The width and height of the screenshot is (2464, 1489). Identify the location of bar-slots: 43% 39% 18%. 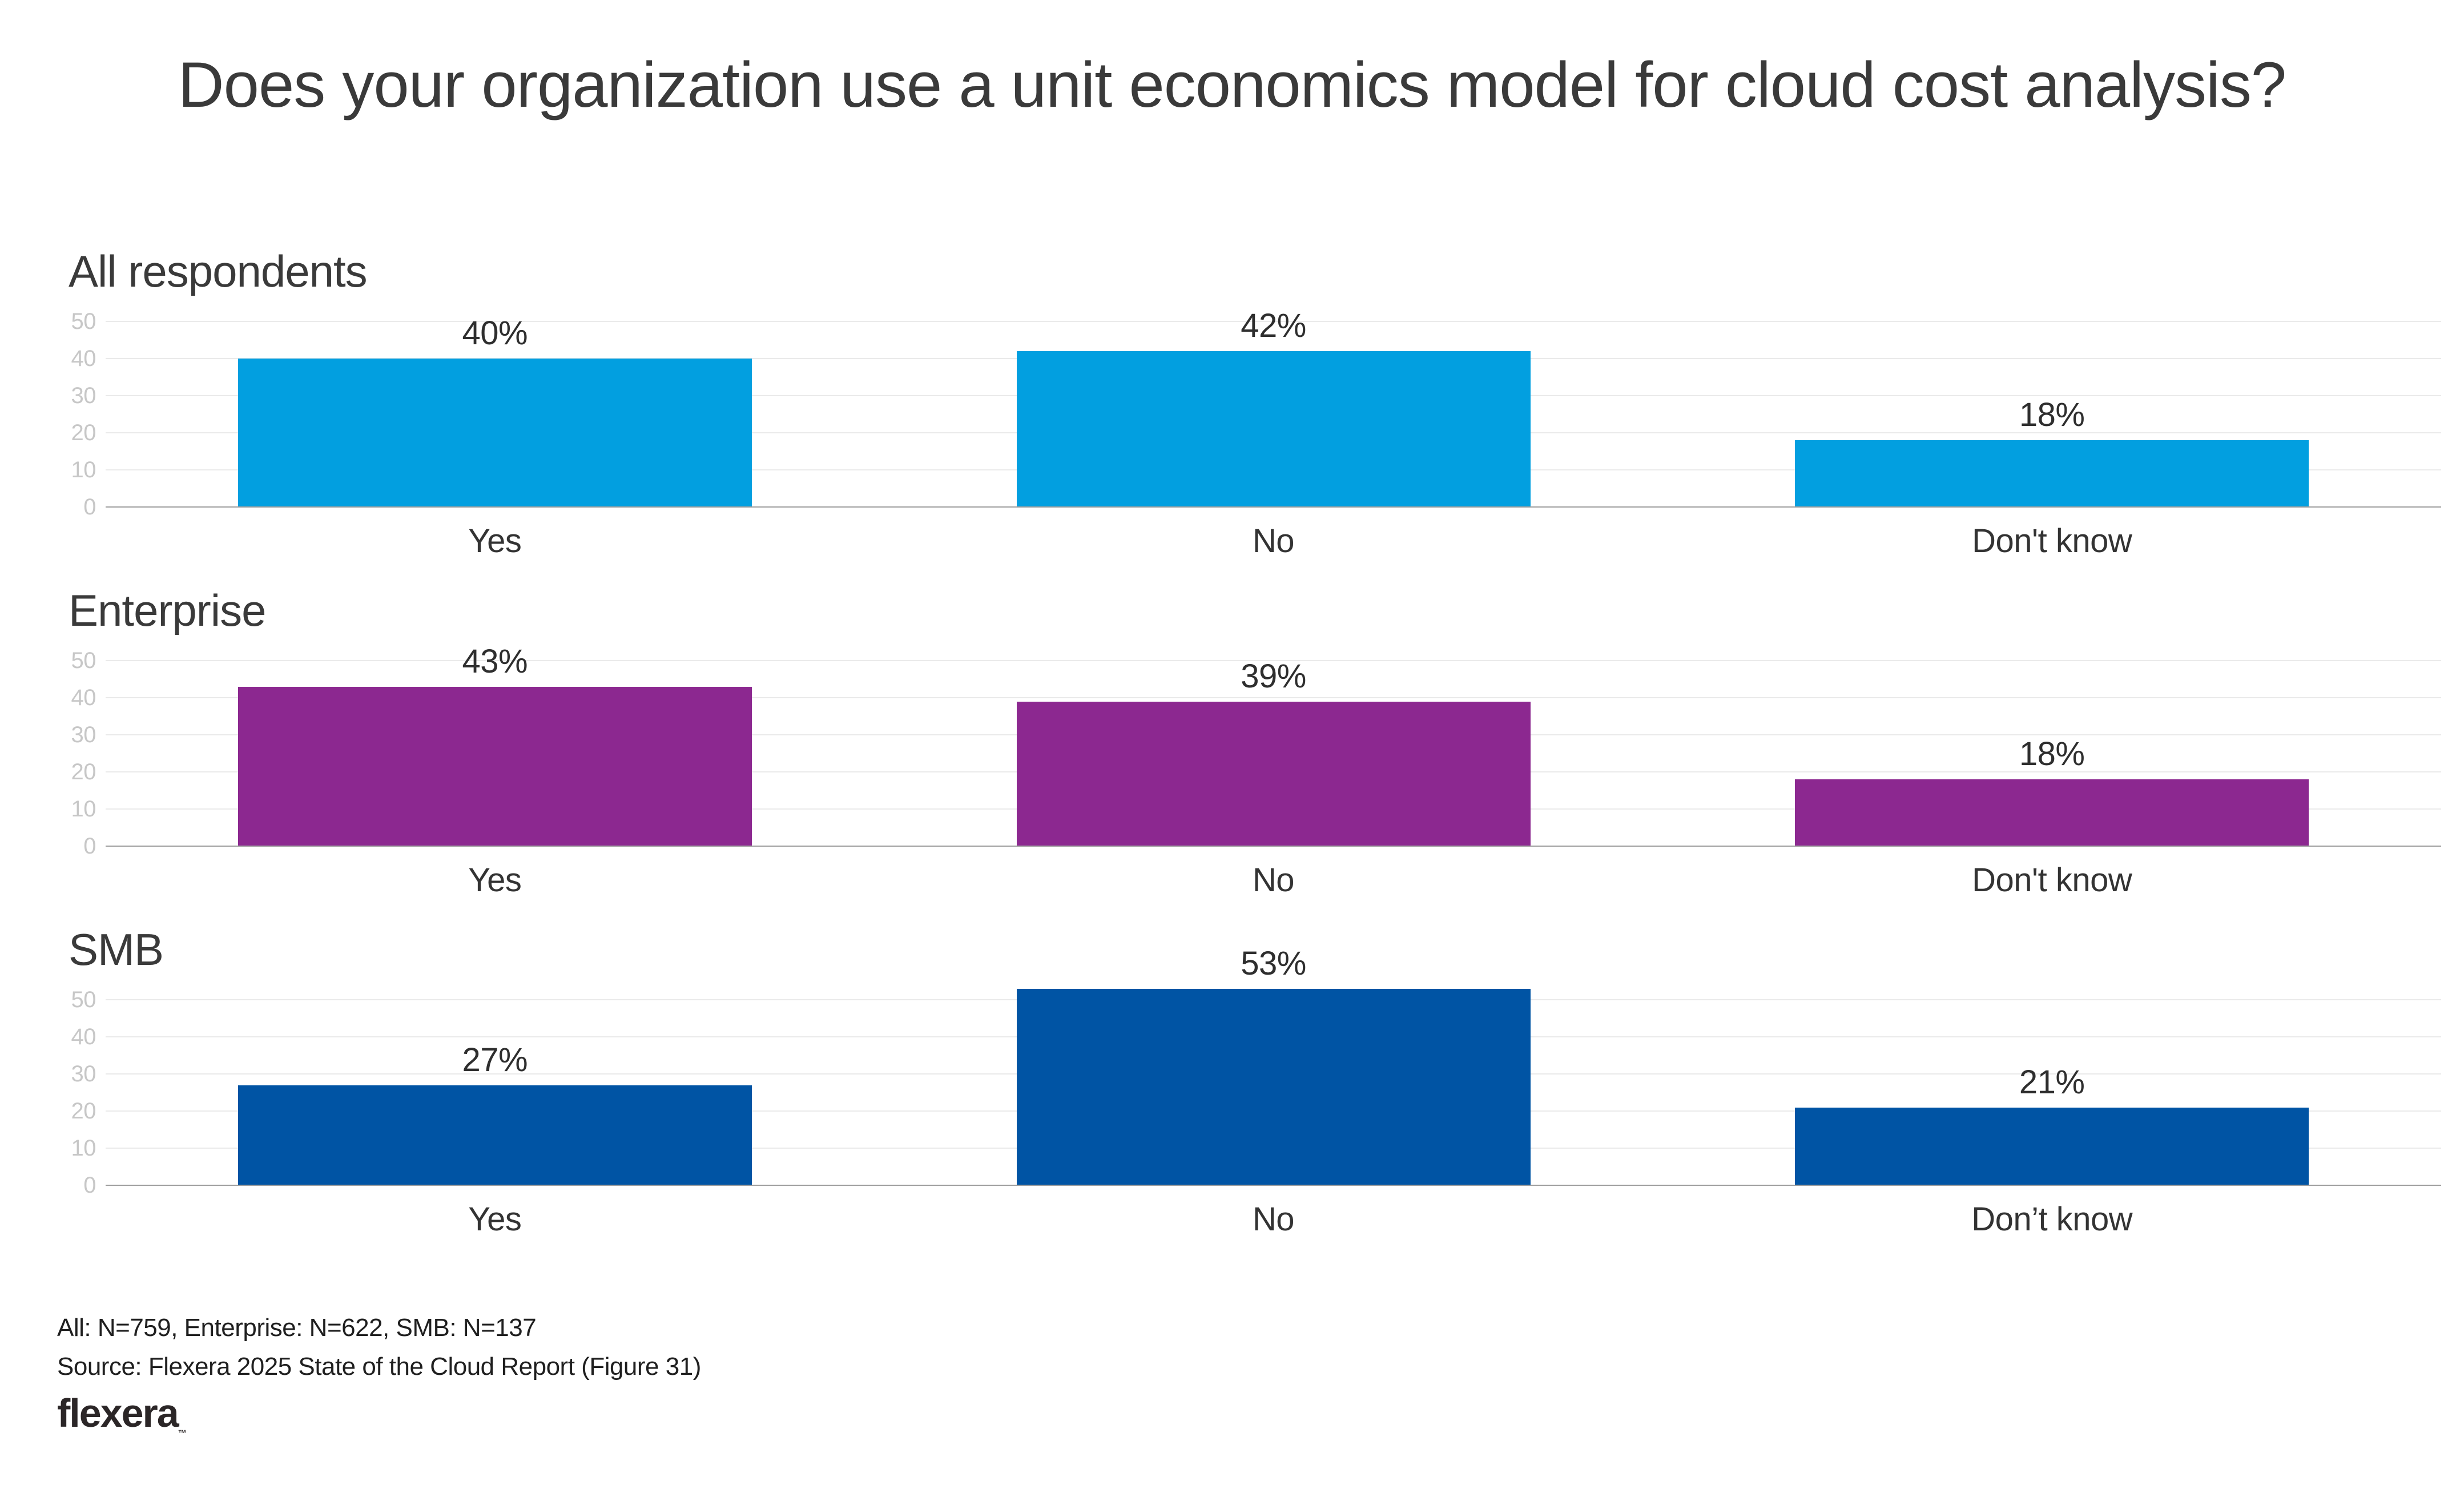
(1273, 745).